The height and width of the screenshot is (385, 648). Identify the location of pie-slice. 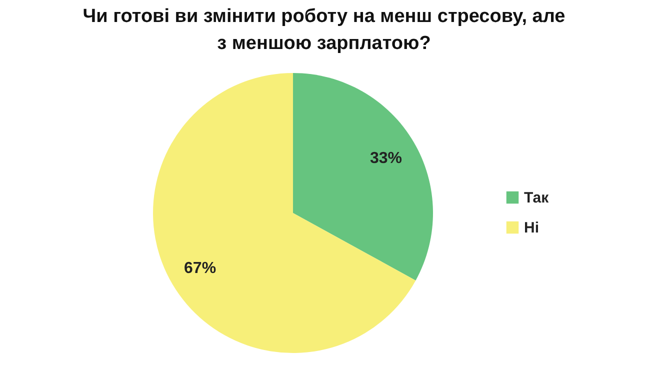
(363, 176).